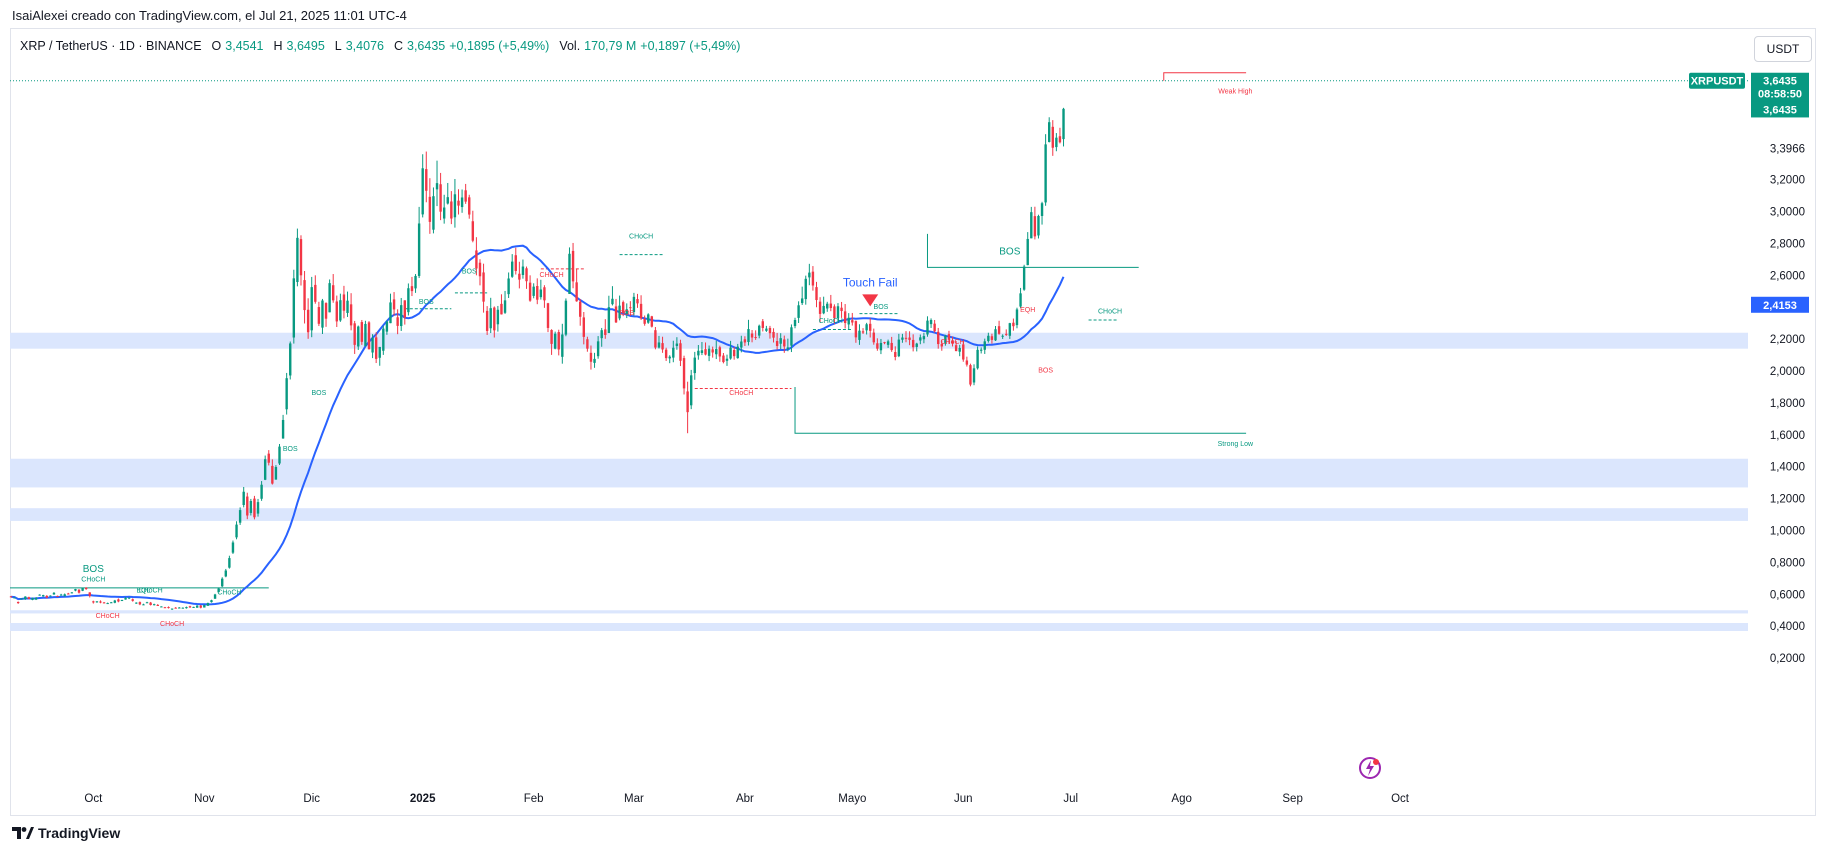 Image resolution: width=1826 pixels, height=853 pixels. I want to click on price-tag-bg, so click(1780, 109).